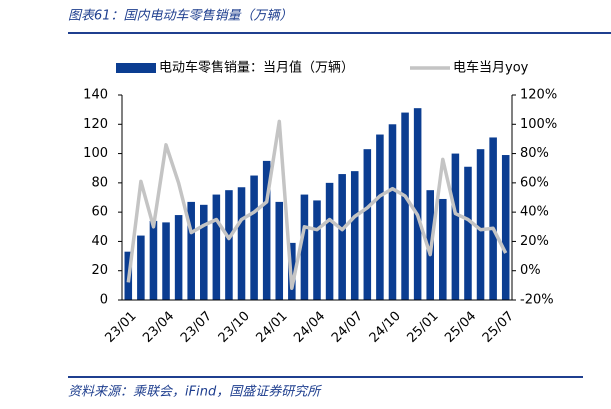 The image size is (611, 409). Describe the element at coordinates (530, 270) in the screenshot. I see `y2-tick-label: 0%` at that location.